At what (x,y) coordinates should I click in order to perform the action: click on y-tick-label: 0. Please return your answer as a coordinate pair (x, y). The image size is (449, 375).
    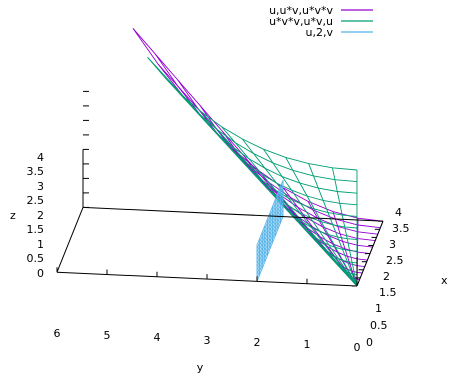
    Looking at the image, I should click on (357, 347).